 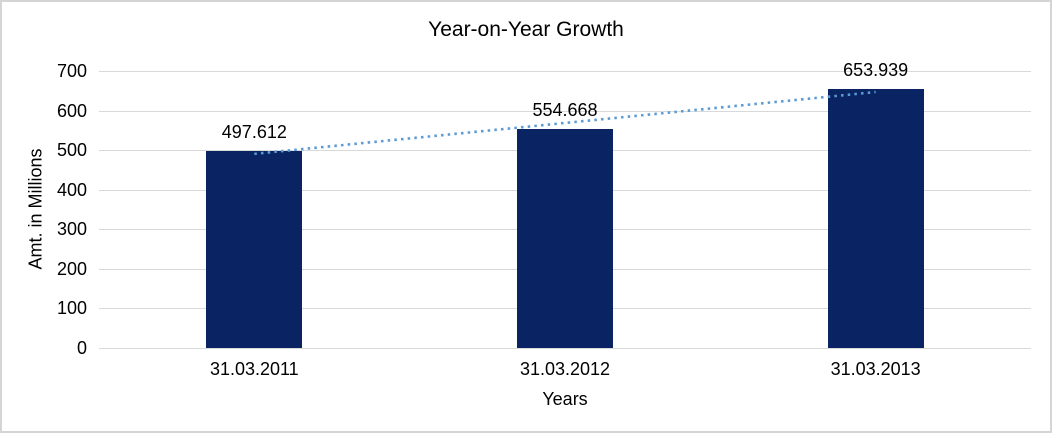 I want to click on y-tick-label: 500, so click(x=71, y=150).